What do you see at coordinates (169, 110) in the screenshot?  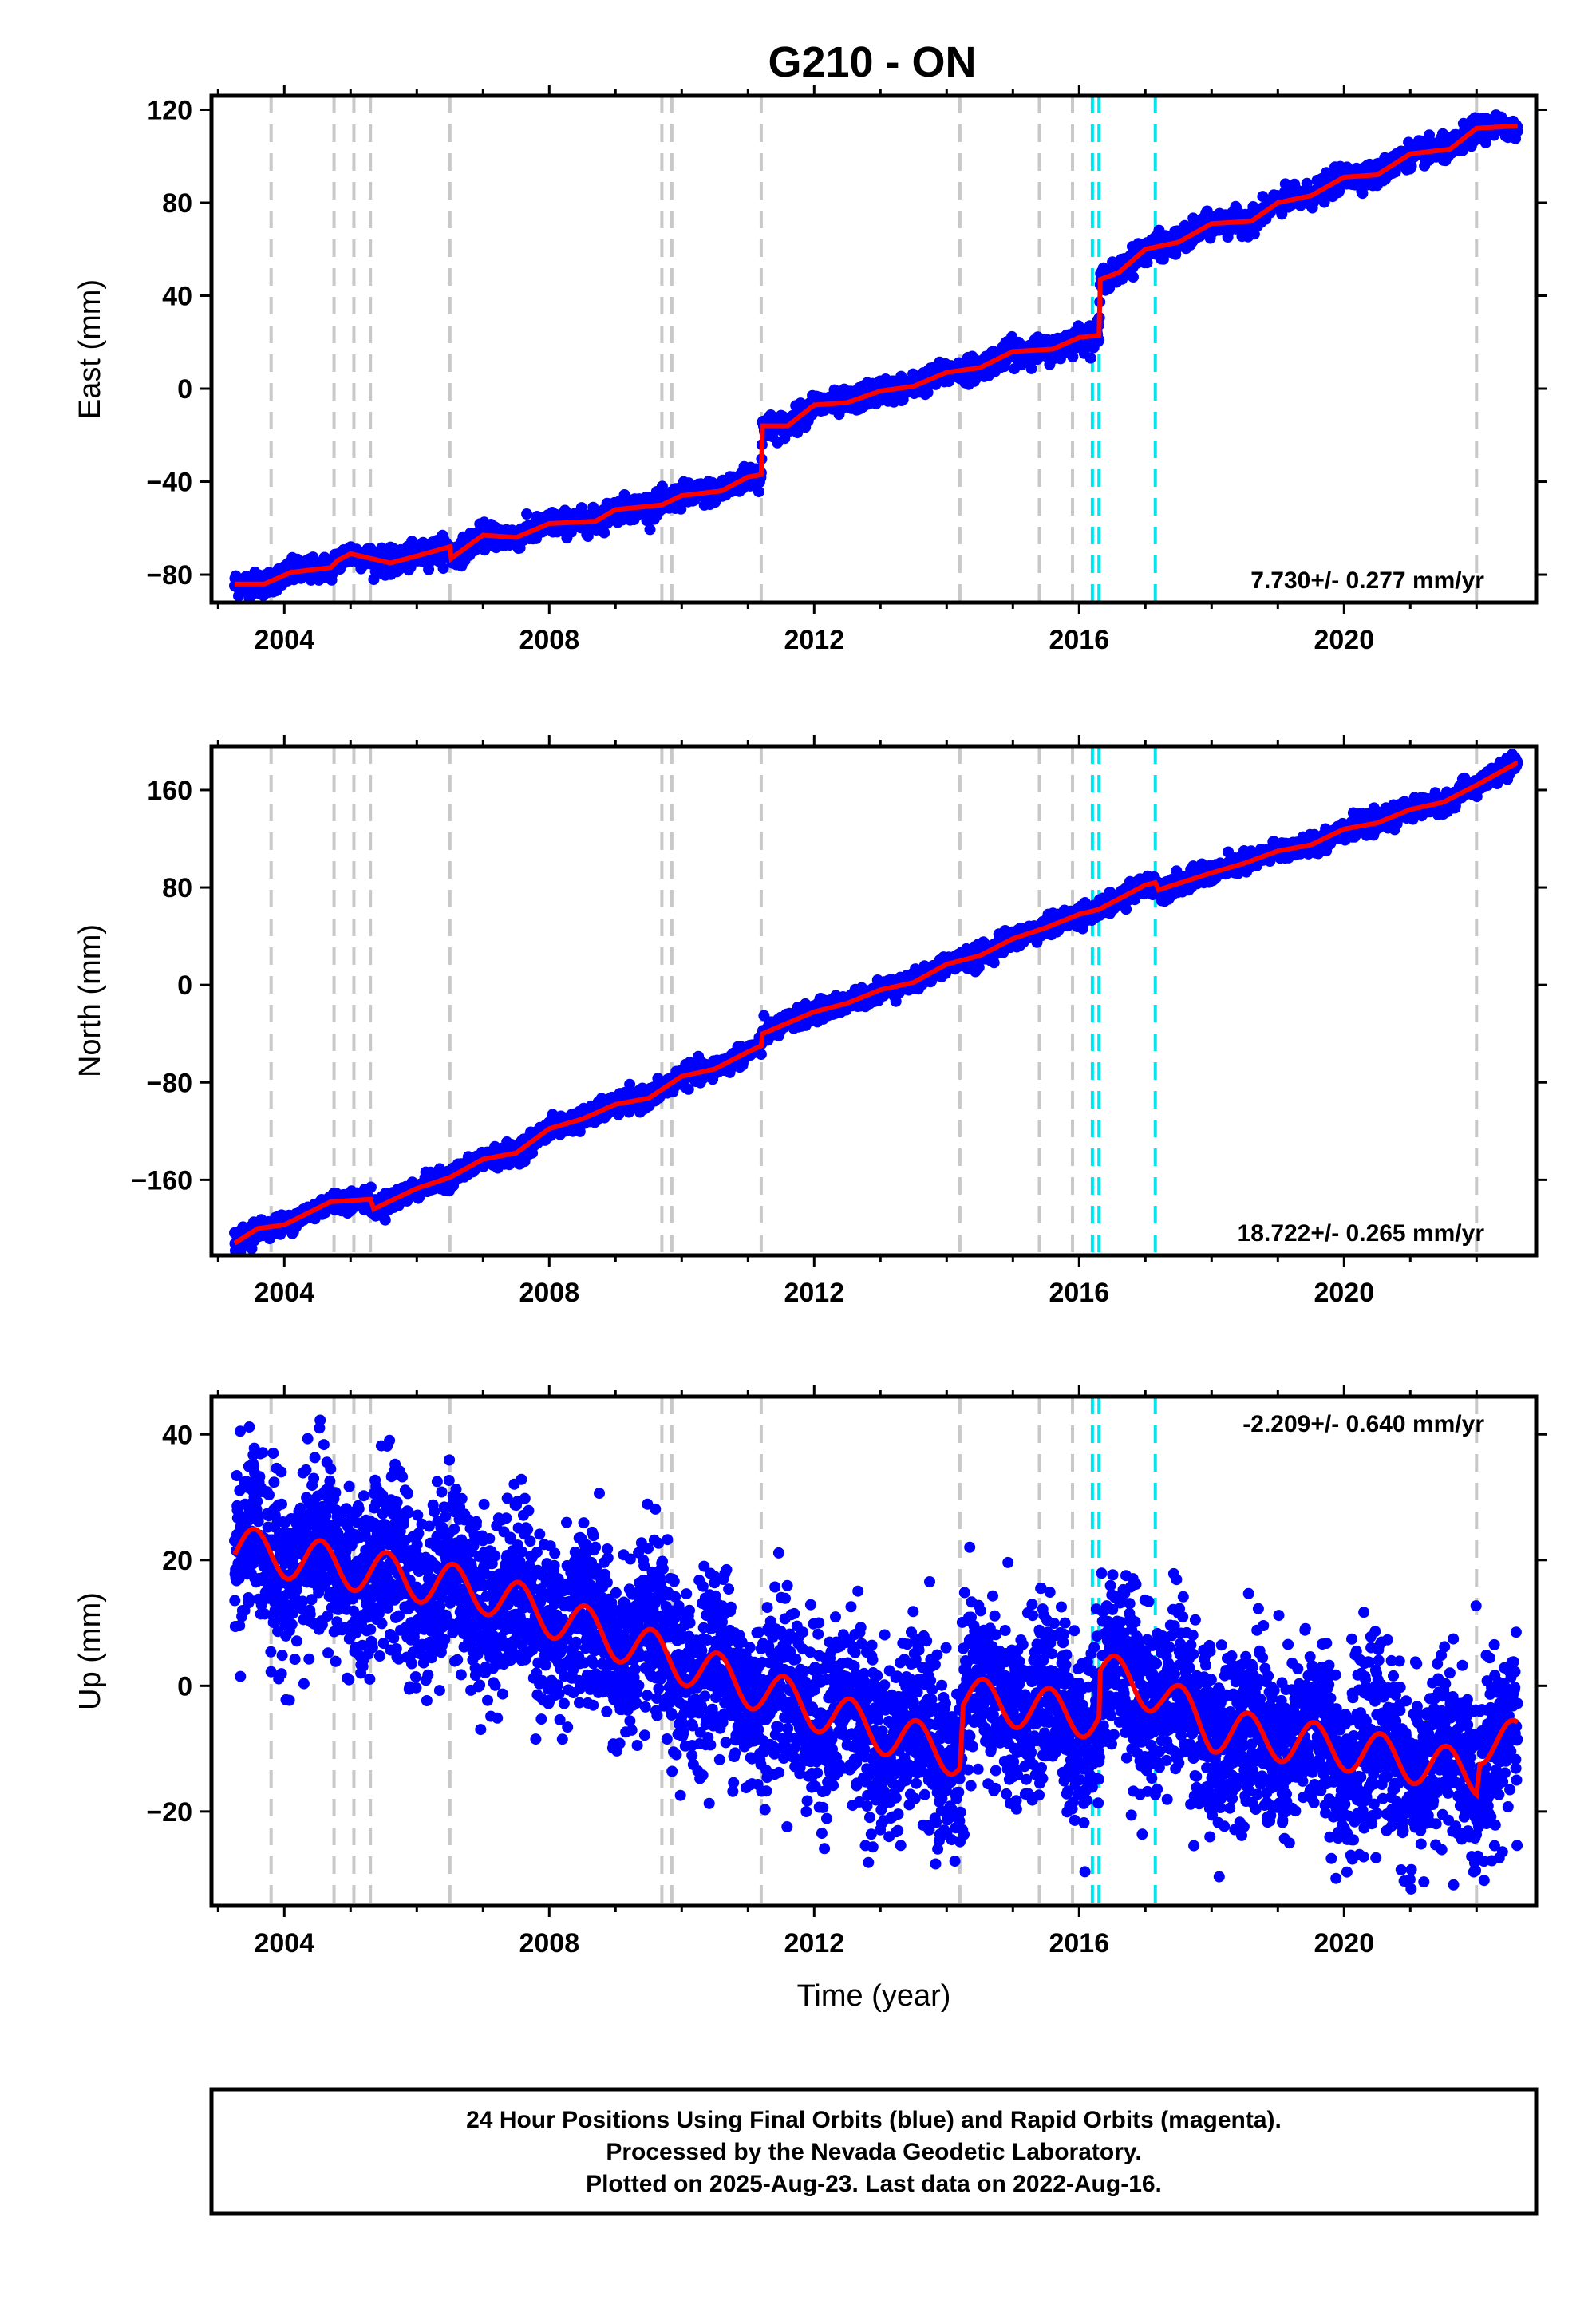 I see `y-tick-label: 120` at bounding box center [169, 110].